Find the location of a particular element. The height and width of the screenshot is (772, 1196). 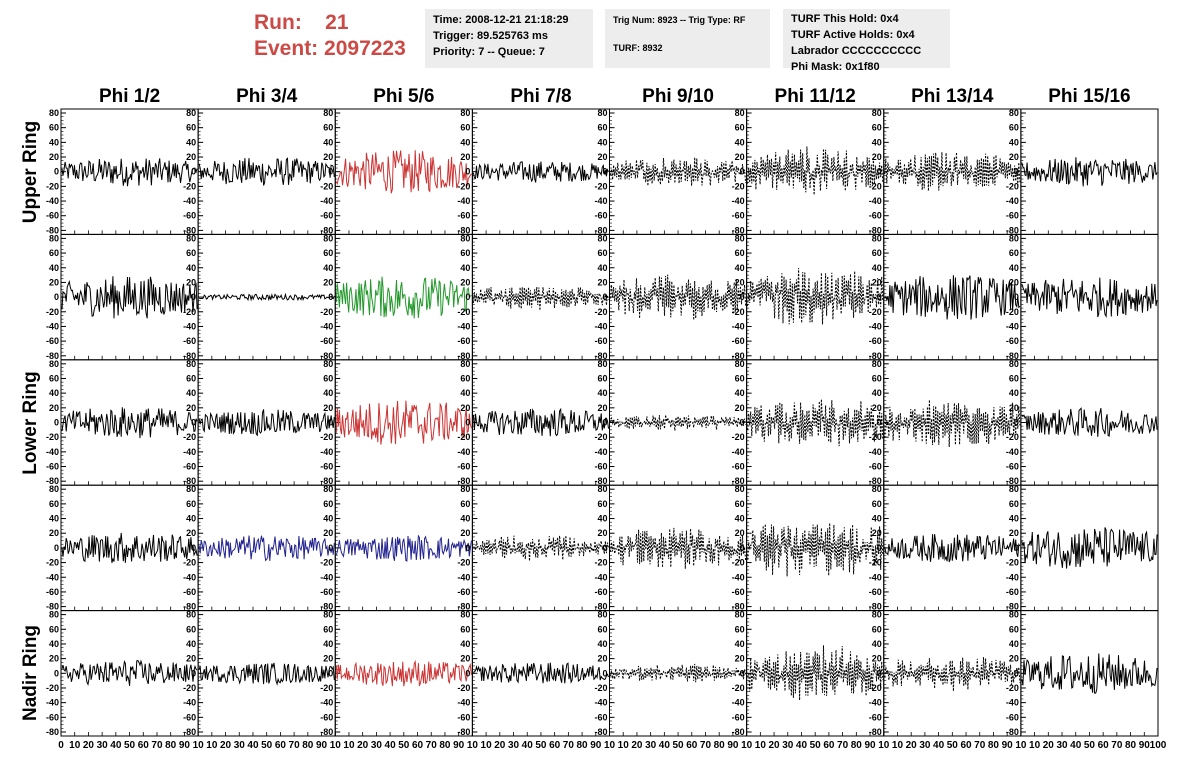

x-tick-label: 80 is located at coordinates (445, 745).